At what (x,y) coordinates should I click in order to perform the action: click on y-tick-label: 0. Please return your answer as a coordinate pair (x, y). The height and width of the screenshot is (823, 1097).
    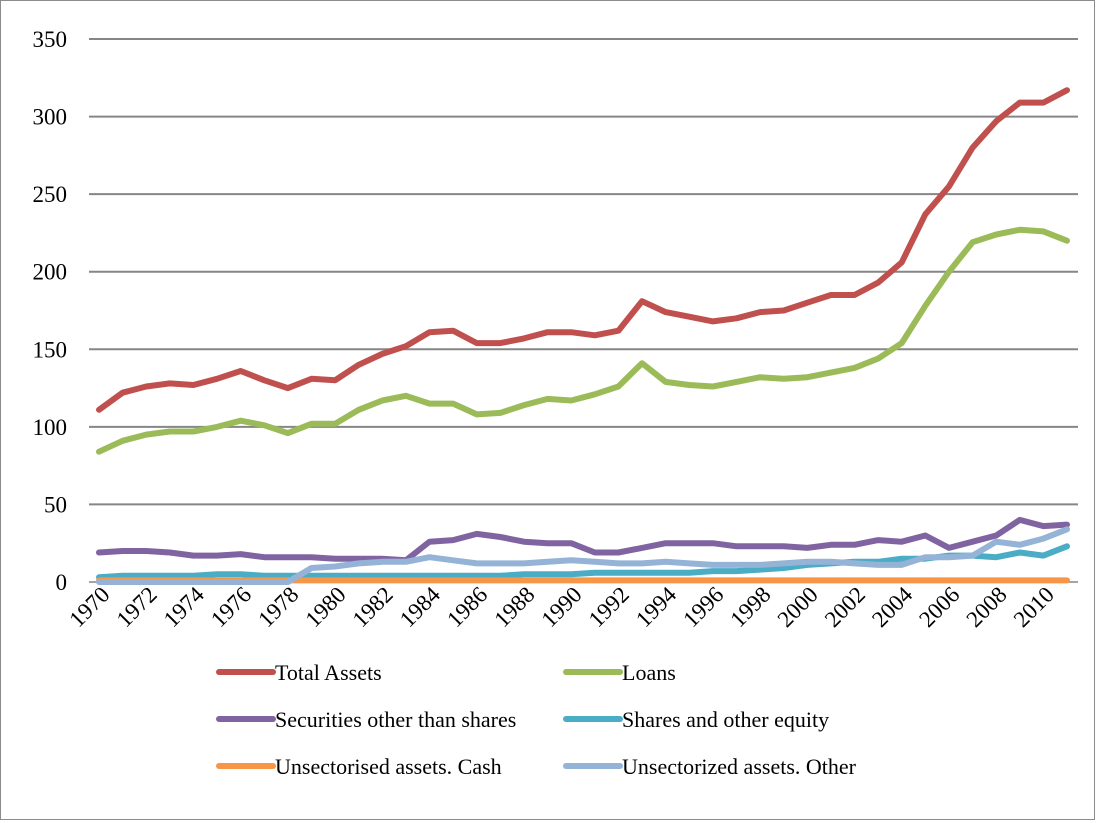
    Looking at the image, I should click on (62, 582).